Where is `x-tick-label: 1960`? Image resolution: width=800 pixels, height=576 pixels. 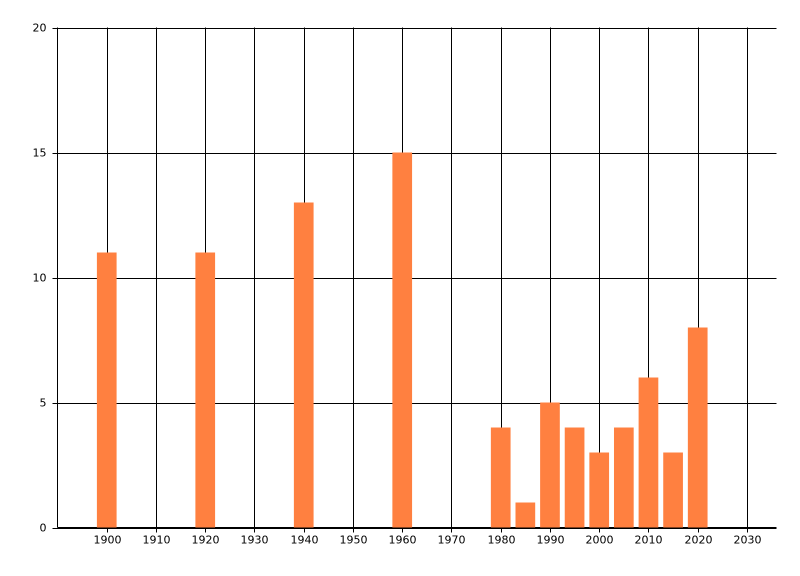
x-tick-label: 1960 is located at coordinates (403, 540).